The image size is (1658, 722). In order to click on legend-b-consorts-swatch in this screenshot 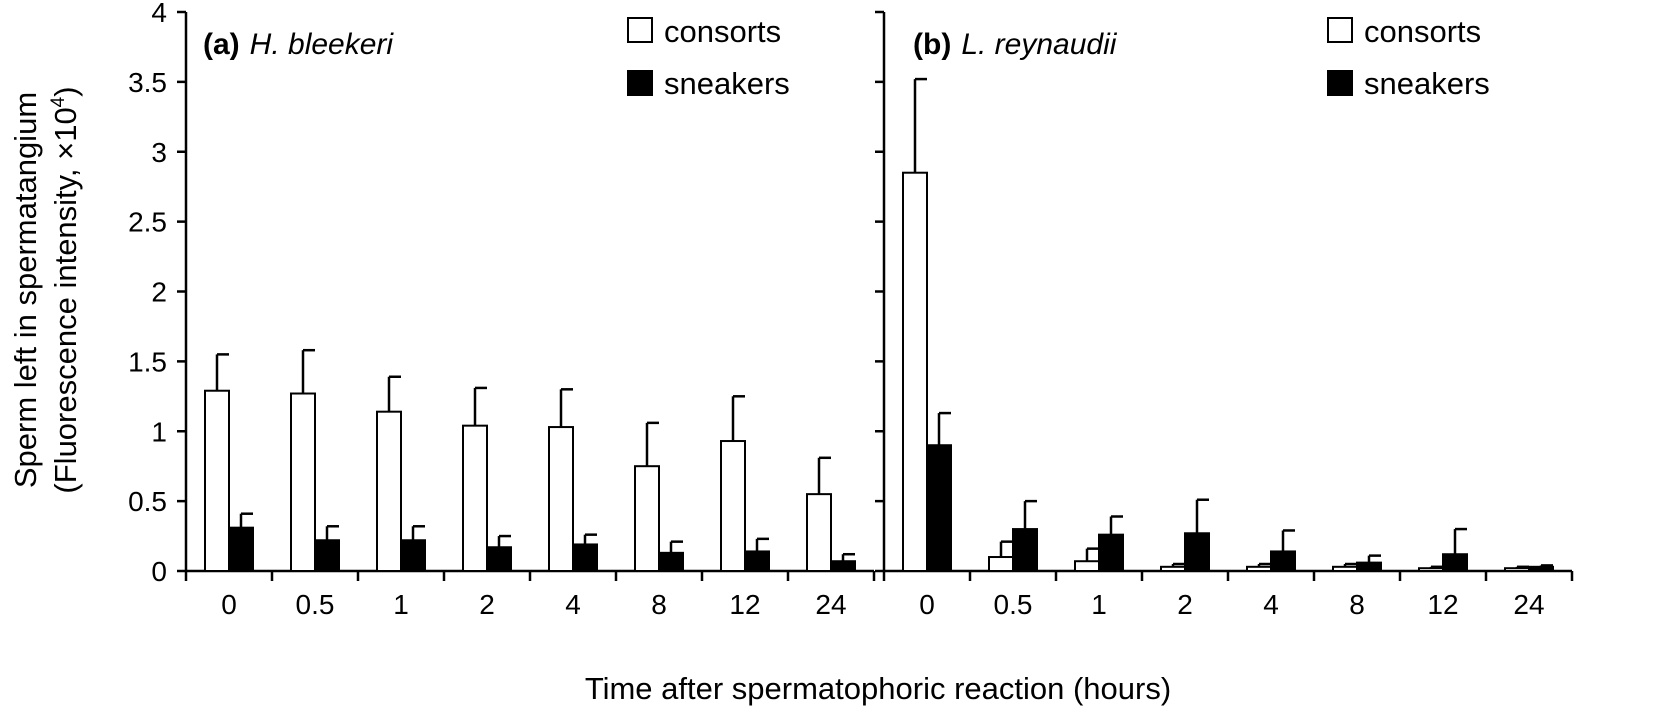, I will do `click(1340, 30)`.